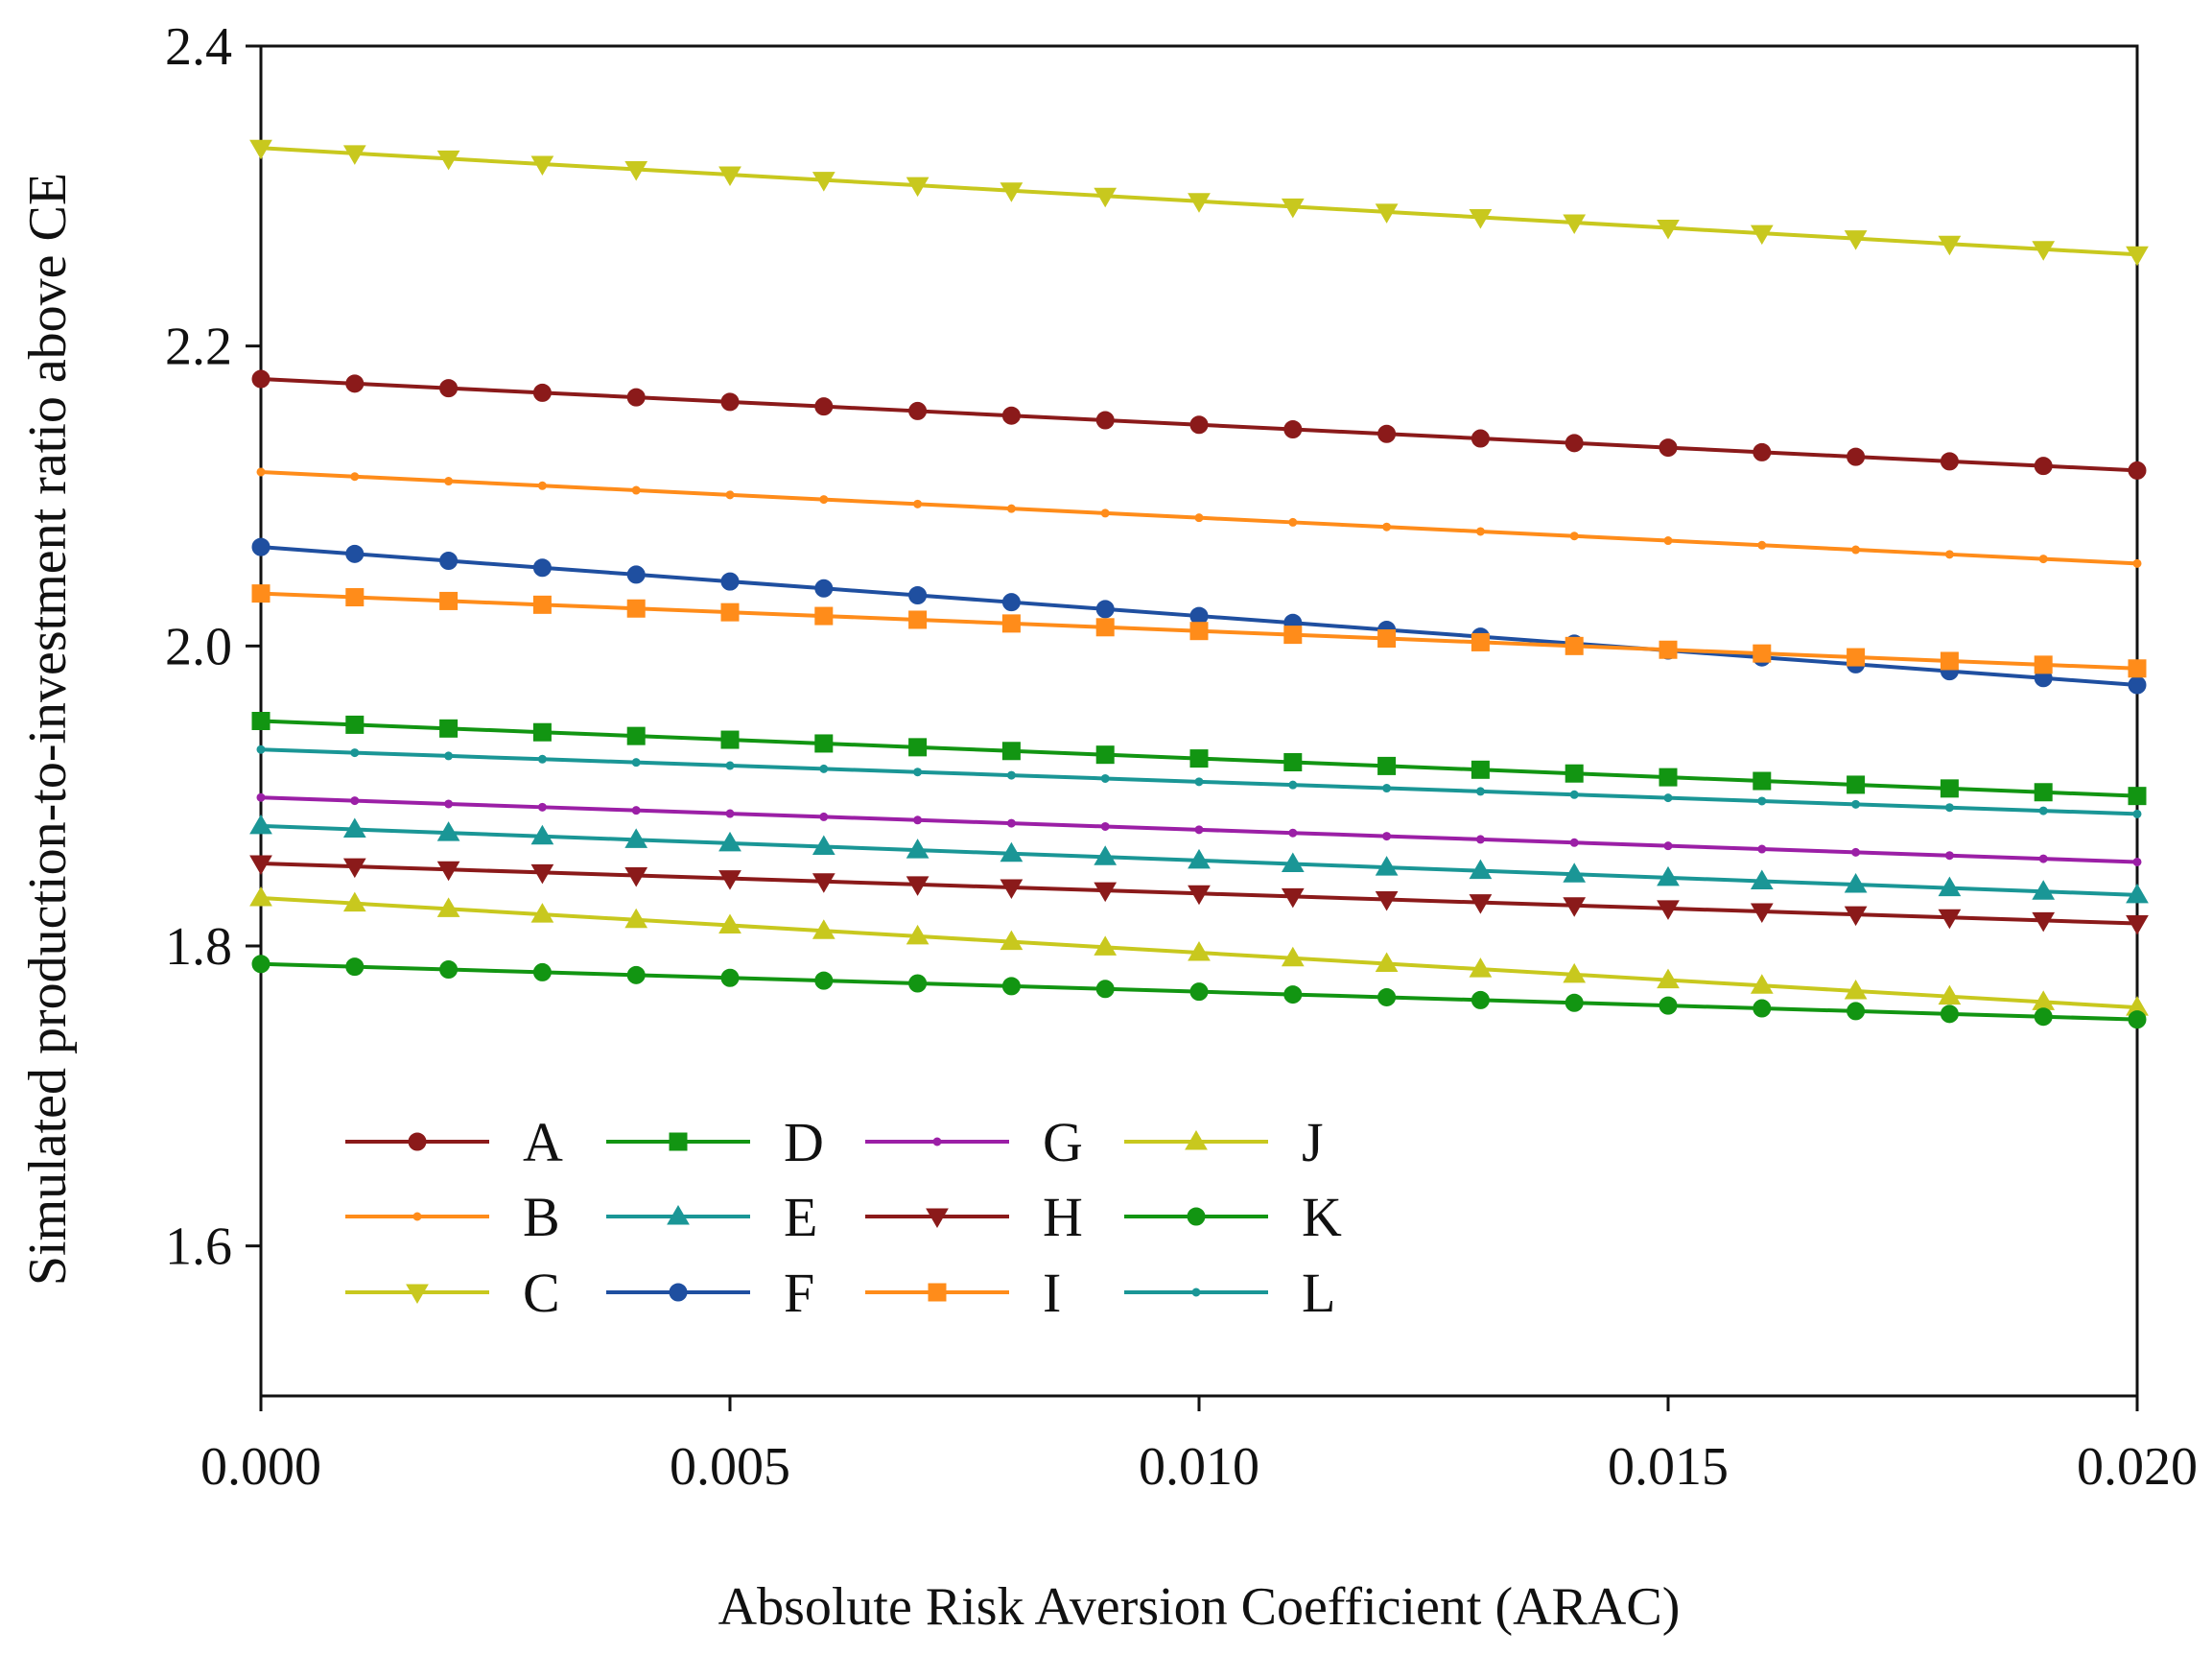 This screenshot has height=1654, width=2212. What do you see at coordinates (454, 1142) in the screenshot?
I see `legend-item-a: A` at bounding box center [454, 1142].